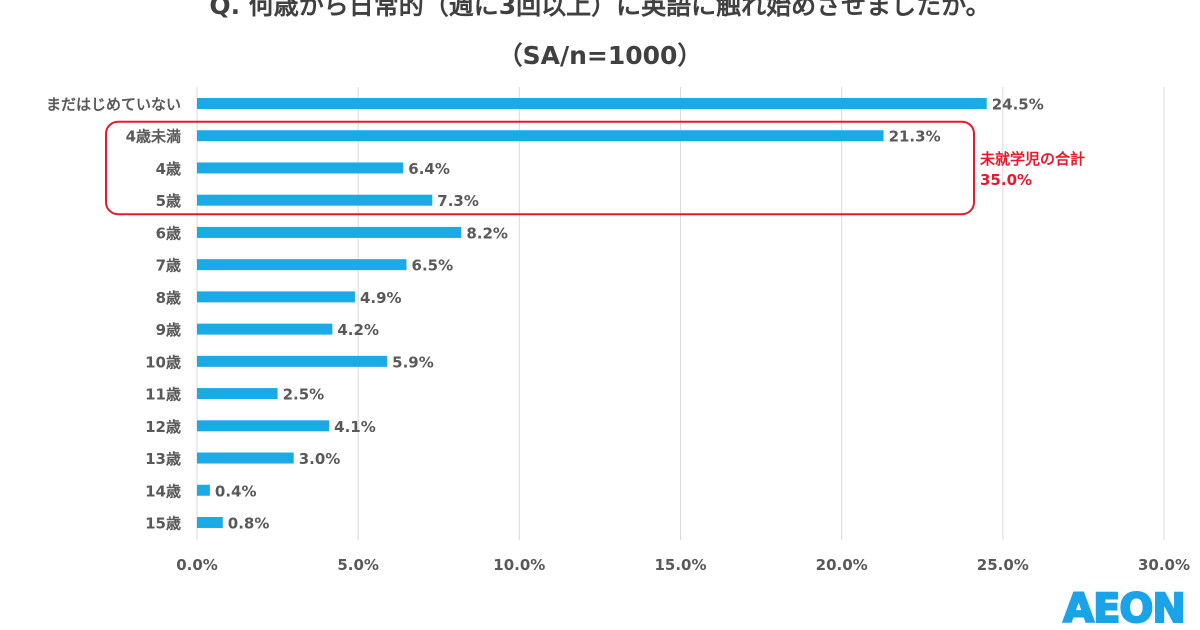  What do you see at coordinates (540, 168) in the screenshot?
I see `highlight-box` at bounding box center [540, 168].